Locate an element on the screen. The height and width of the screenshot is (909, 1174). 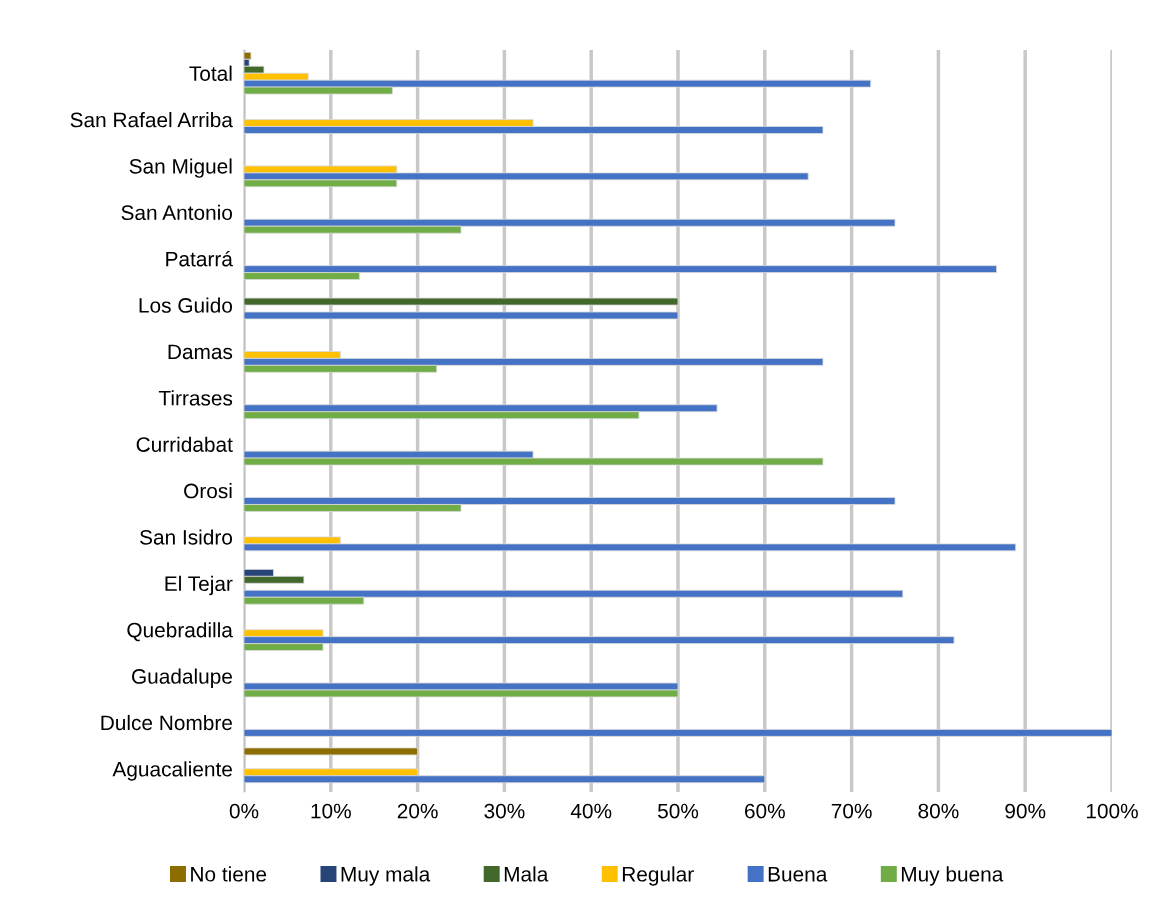
x-tick-label: 50% is located at coordinates (678, 811).